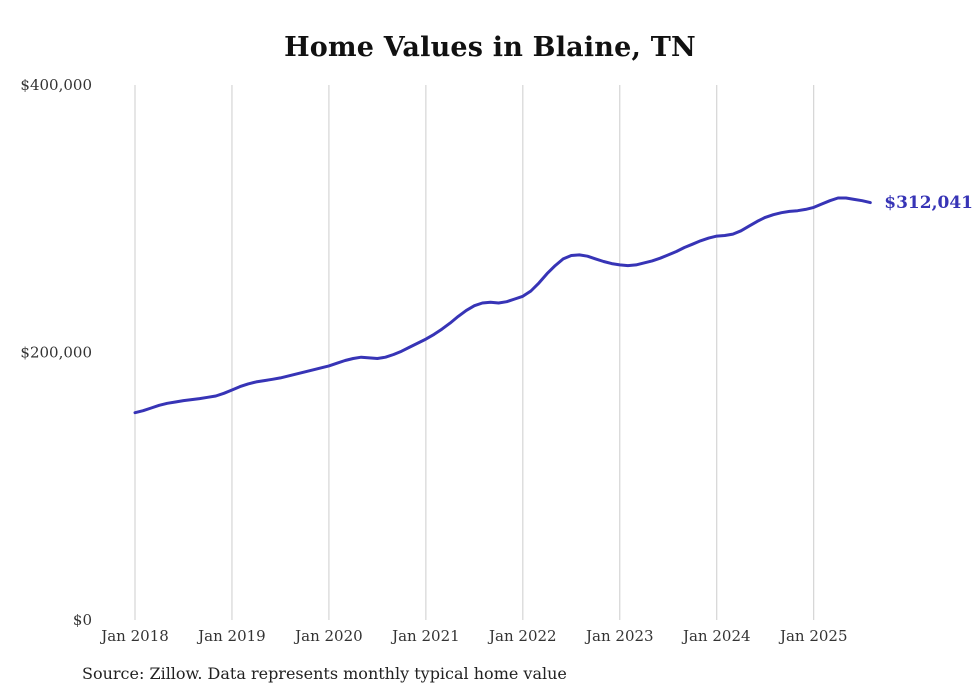 Image resolution: width=980 pixels, height=699 pixels. I want to click on x-axis-tick-label: Jan 2019, so click(231, 636).